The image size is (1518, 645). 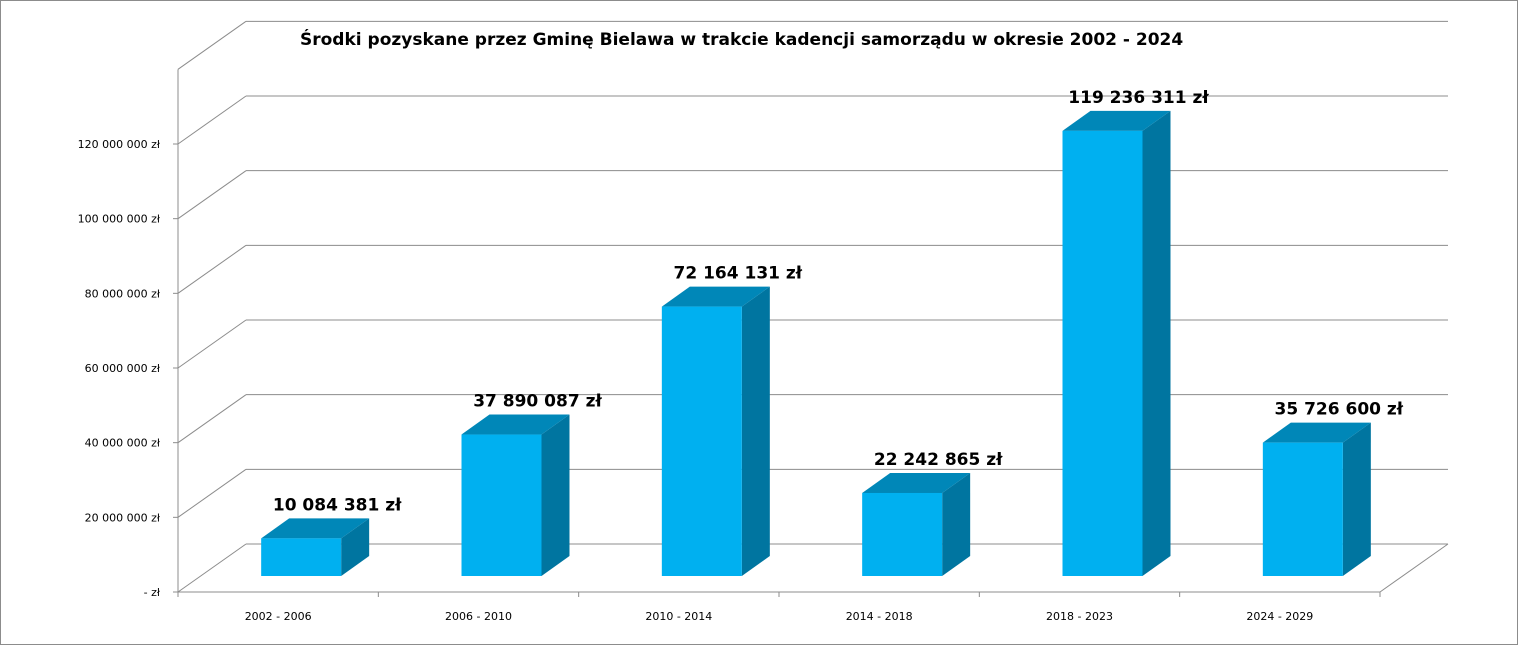 What do you see at coordinates (123, 293) in the screenshot?
I see `y-tick-label: 80 000 000 zł` at bounding box center [123, 293].